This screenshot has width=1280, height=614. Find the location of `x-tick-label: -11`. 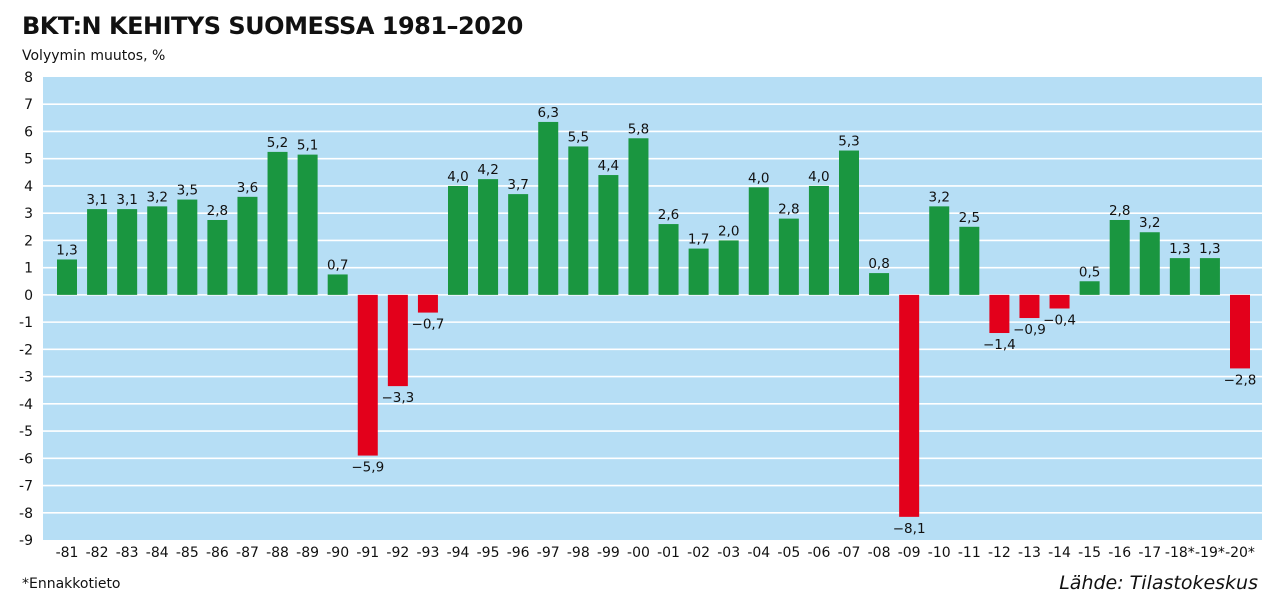

x-tick-label: -11 is located at coordinates (969, 553).